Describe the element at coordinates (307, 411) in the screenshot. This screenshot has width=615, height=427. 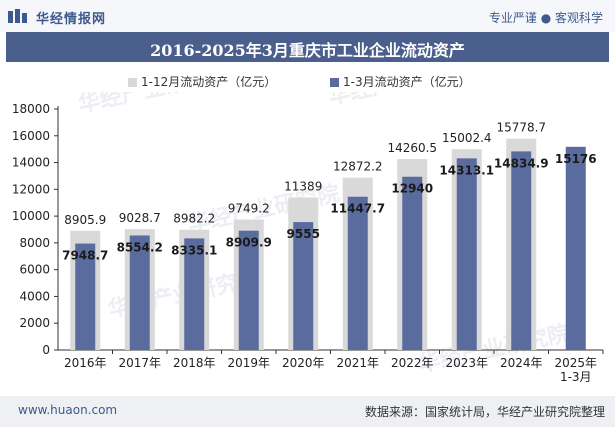
I see `footer-bar: www.huaon.com 数据来源：国家统计局，华经产业研究院整理` at that location.